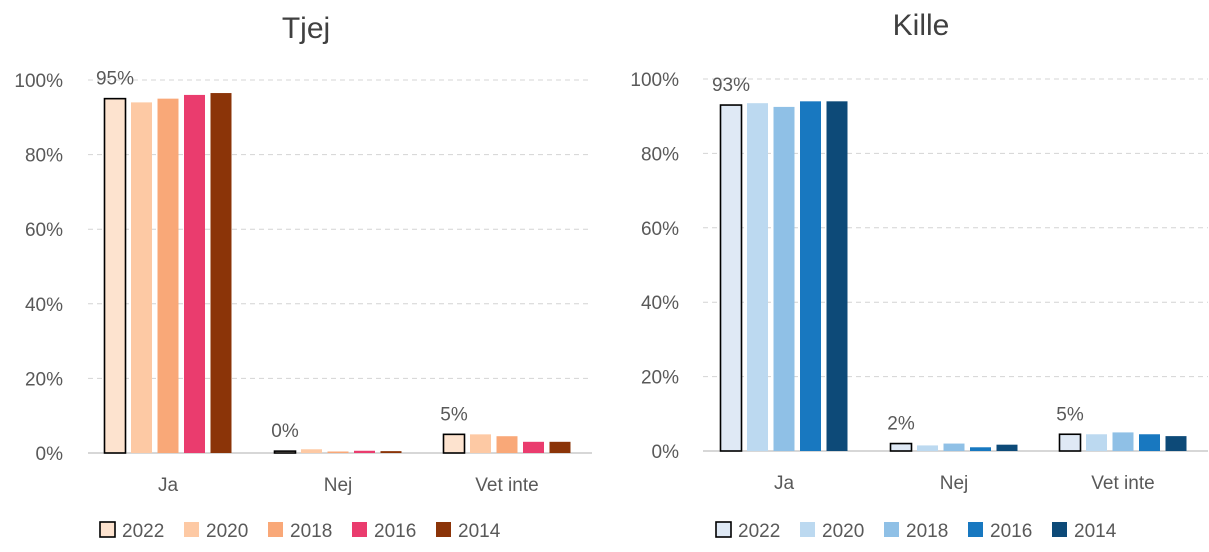 Image resolution: width=1209 pixels, height=552 pixels. What do you see at coordinates (921, 25) in the screenshot?
I see `chart-title: Kille` at bounding box center [921, 25].